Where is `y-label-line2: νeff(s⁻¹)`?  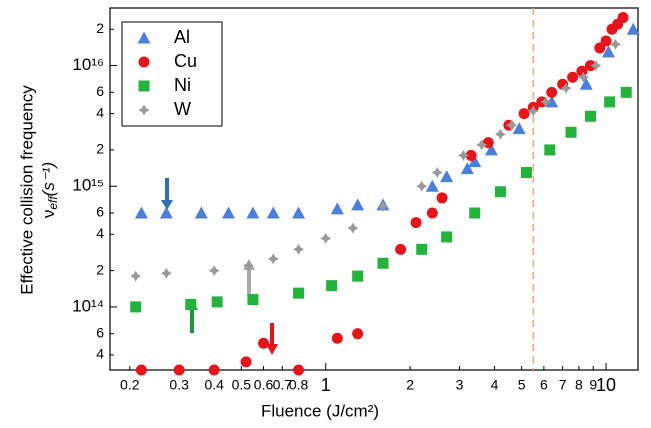 y-label-line2: νeff(s⁻¹) is located at coordinates (49, 190).